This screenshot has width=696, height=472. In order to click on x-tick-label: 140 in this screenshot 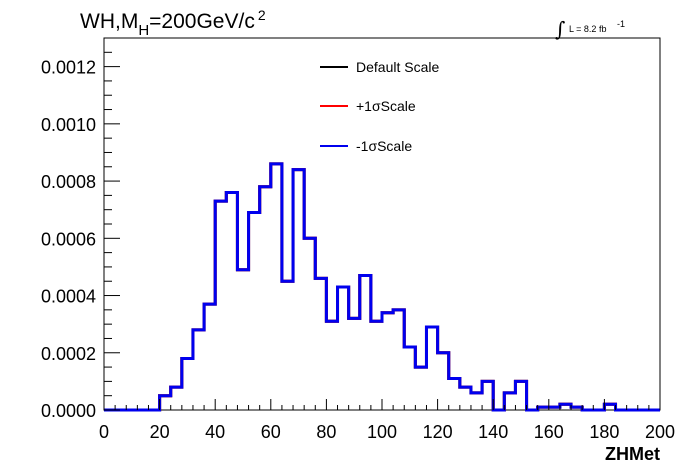, I will do `click(493, 432)`.